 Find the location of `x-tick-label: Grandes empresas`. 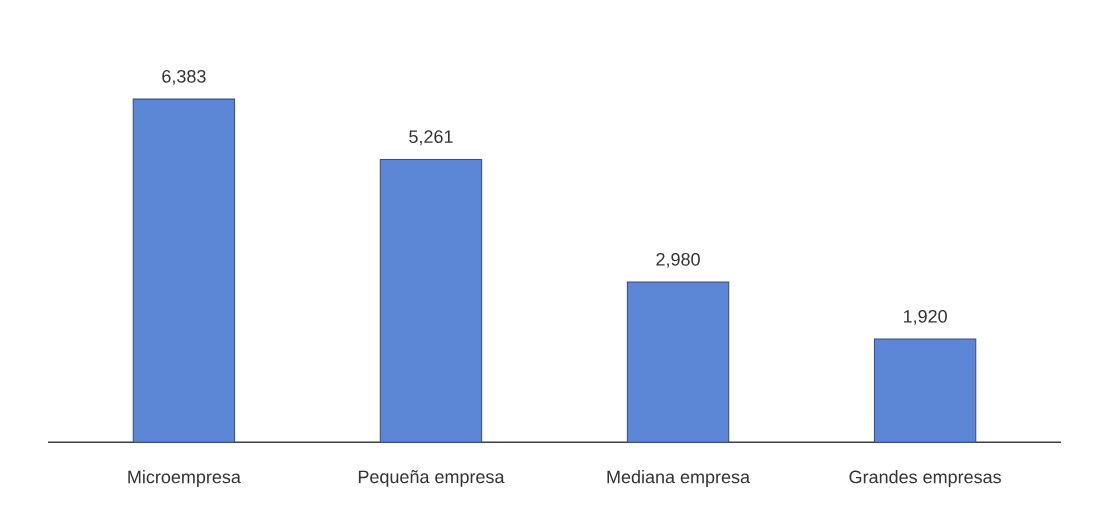

x-tick-label: Grandes empresas is located at coordinates (925, 478).